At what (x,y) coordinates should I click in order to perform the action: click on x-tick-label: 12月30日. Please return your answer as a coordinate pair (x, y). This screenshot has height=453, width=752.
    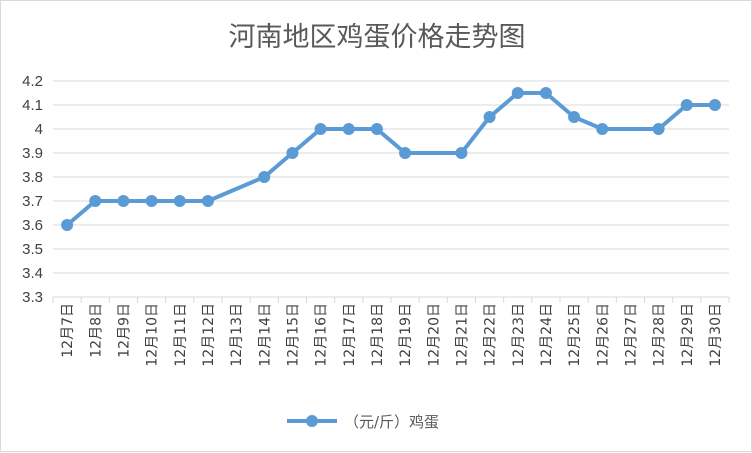
    Looking at the image, I should click on (716, 335).